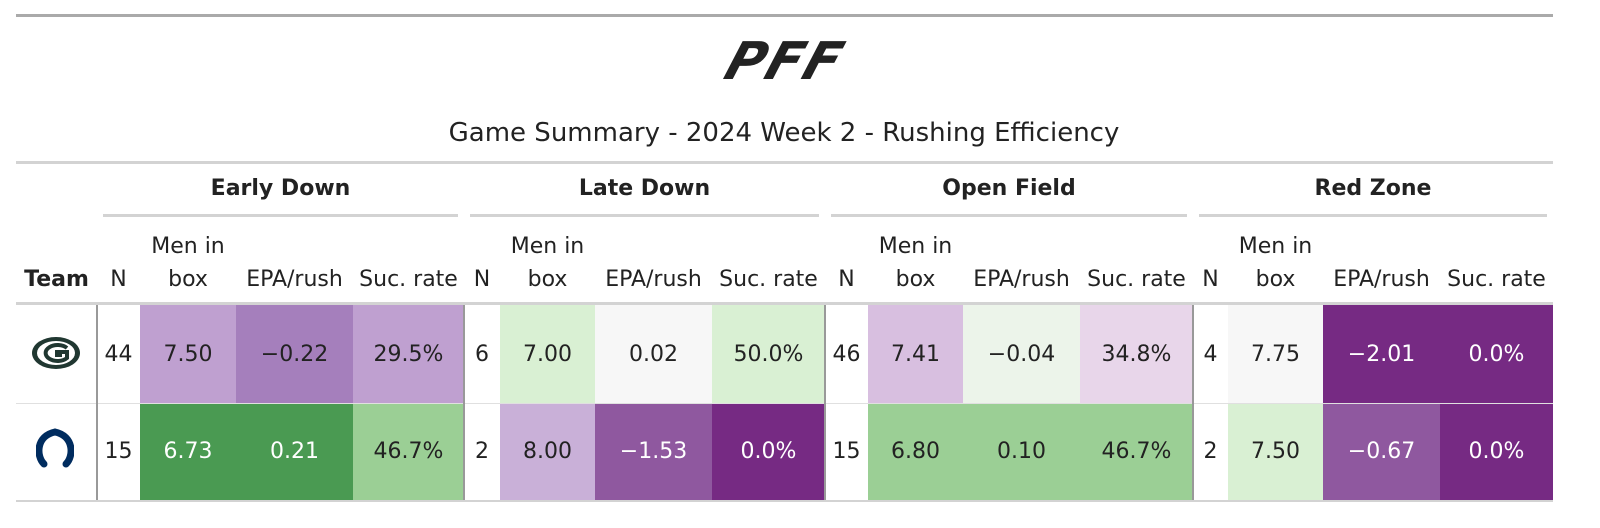  What do you see at coordinates (784, 403) in the screenshot?
I see `row-separator` at bounding box center [784, 403].